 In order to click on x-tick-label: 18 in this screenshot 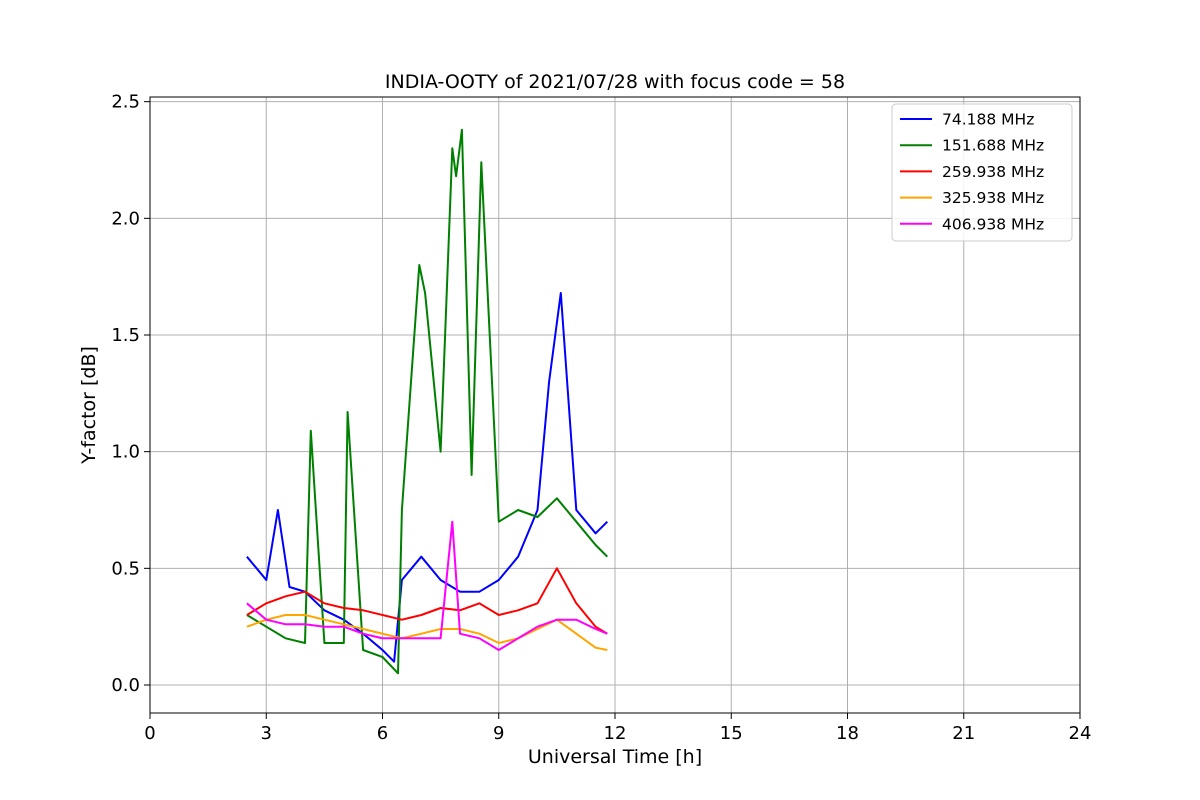, I will do `click(847, 733)`.